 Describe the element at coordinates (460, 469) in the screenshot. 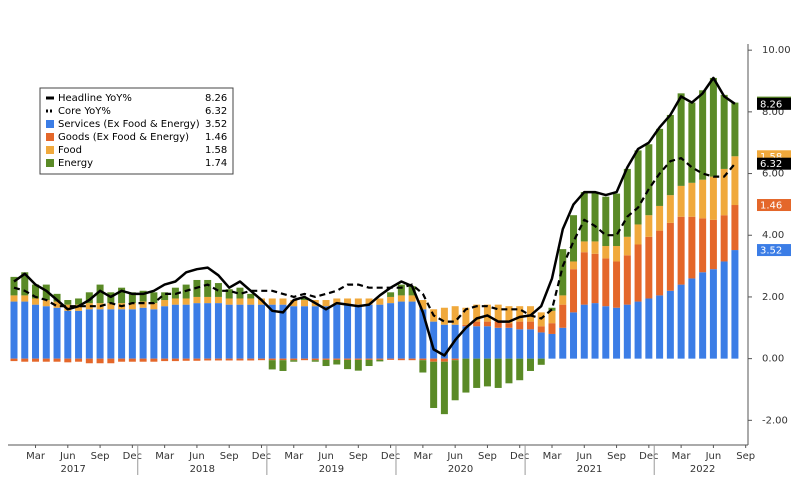

I see `year-label: 2020` at that location.